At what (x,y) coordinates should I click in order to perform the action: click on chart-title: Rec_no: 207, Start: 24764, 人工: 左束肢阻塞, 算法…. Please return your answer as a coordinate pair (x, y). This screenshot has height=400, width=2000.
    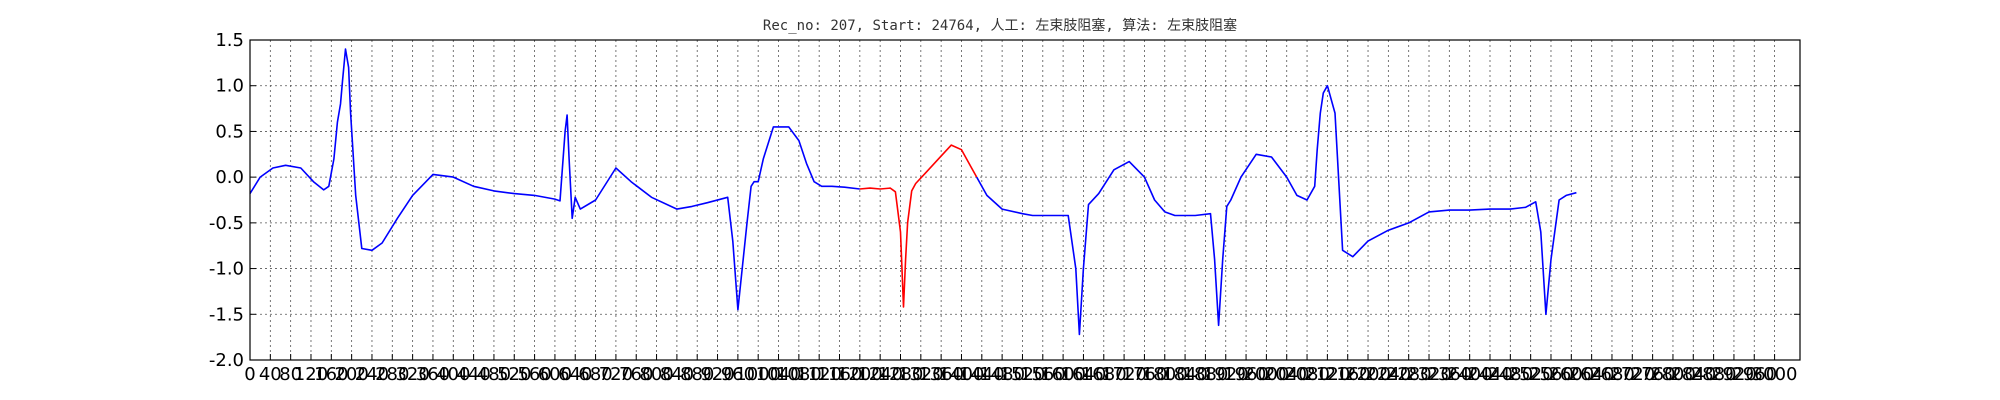
    Looking at the image, I should click on (1000, 25).